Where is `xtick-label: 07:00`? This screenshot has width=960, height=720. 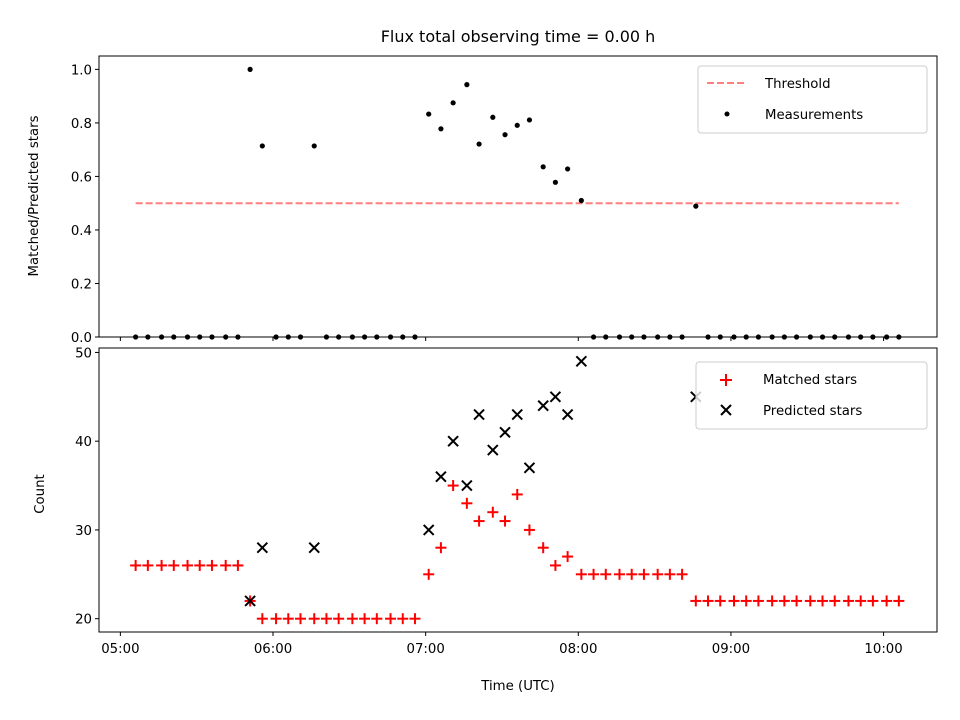 xtick-label: 07:00 is located at coordinates (425, 649).